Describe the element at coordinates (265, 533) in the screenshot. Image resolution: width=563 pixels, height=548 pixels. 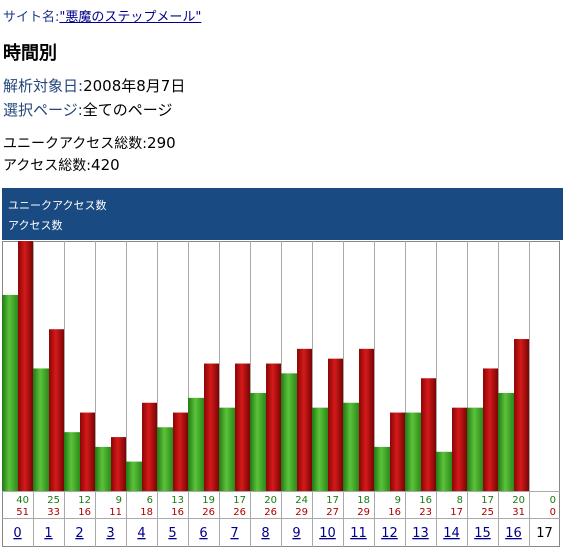
I see `hour-link: 8` at that location.